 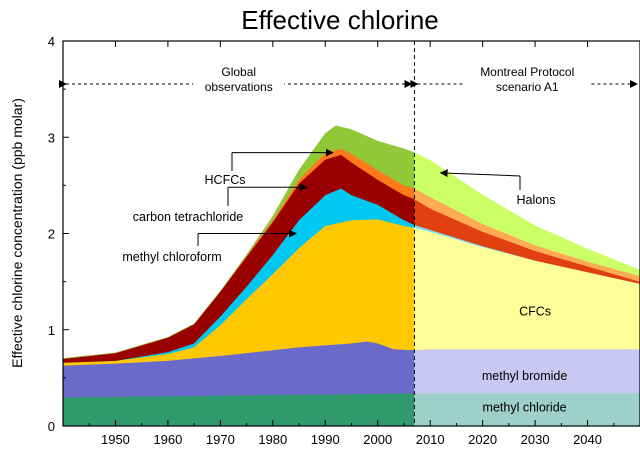 What do you see at coordinates (480, 173) in the screenshot?
I see `halons-callout-arrow` at bounding box center [480, 173].